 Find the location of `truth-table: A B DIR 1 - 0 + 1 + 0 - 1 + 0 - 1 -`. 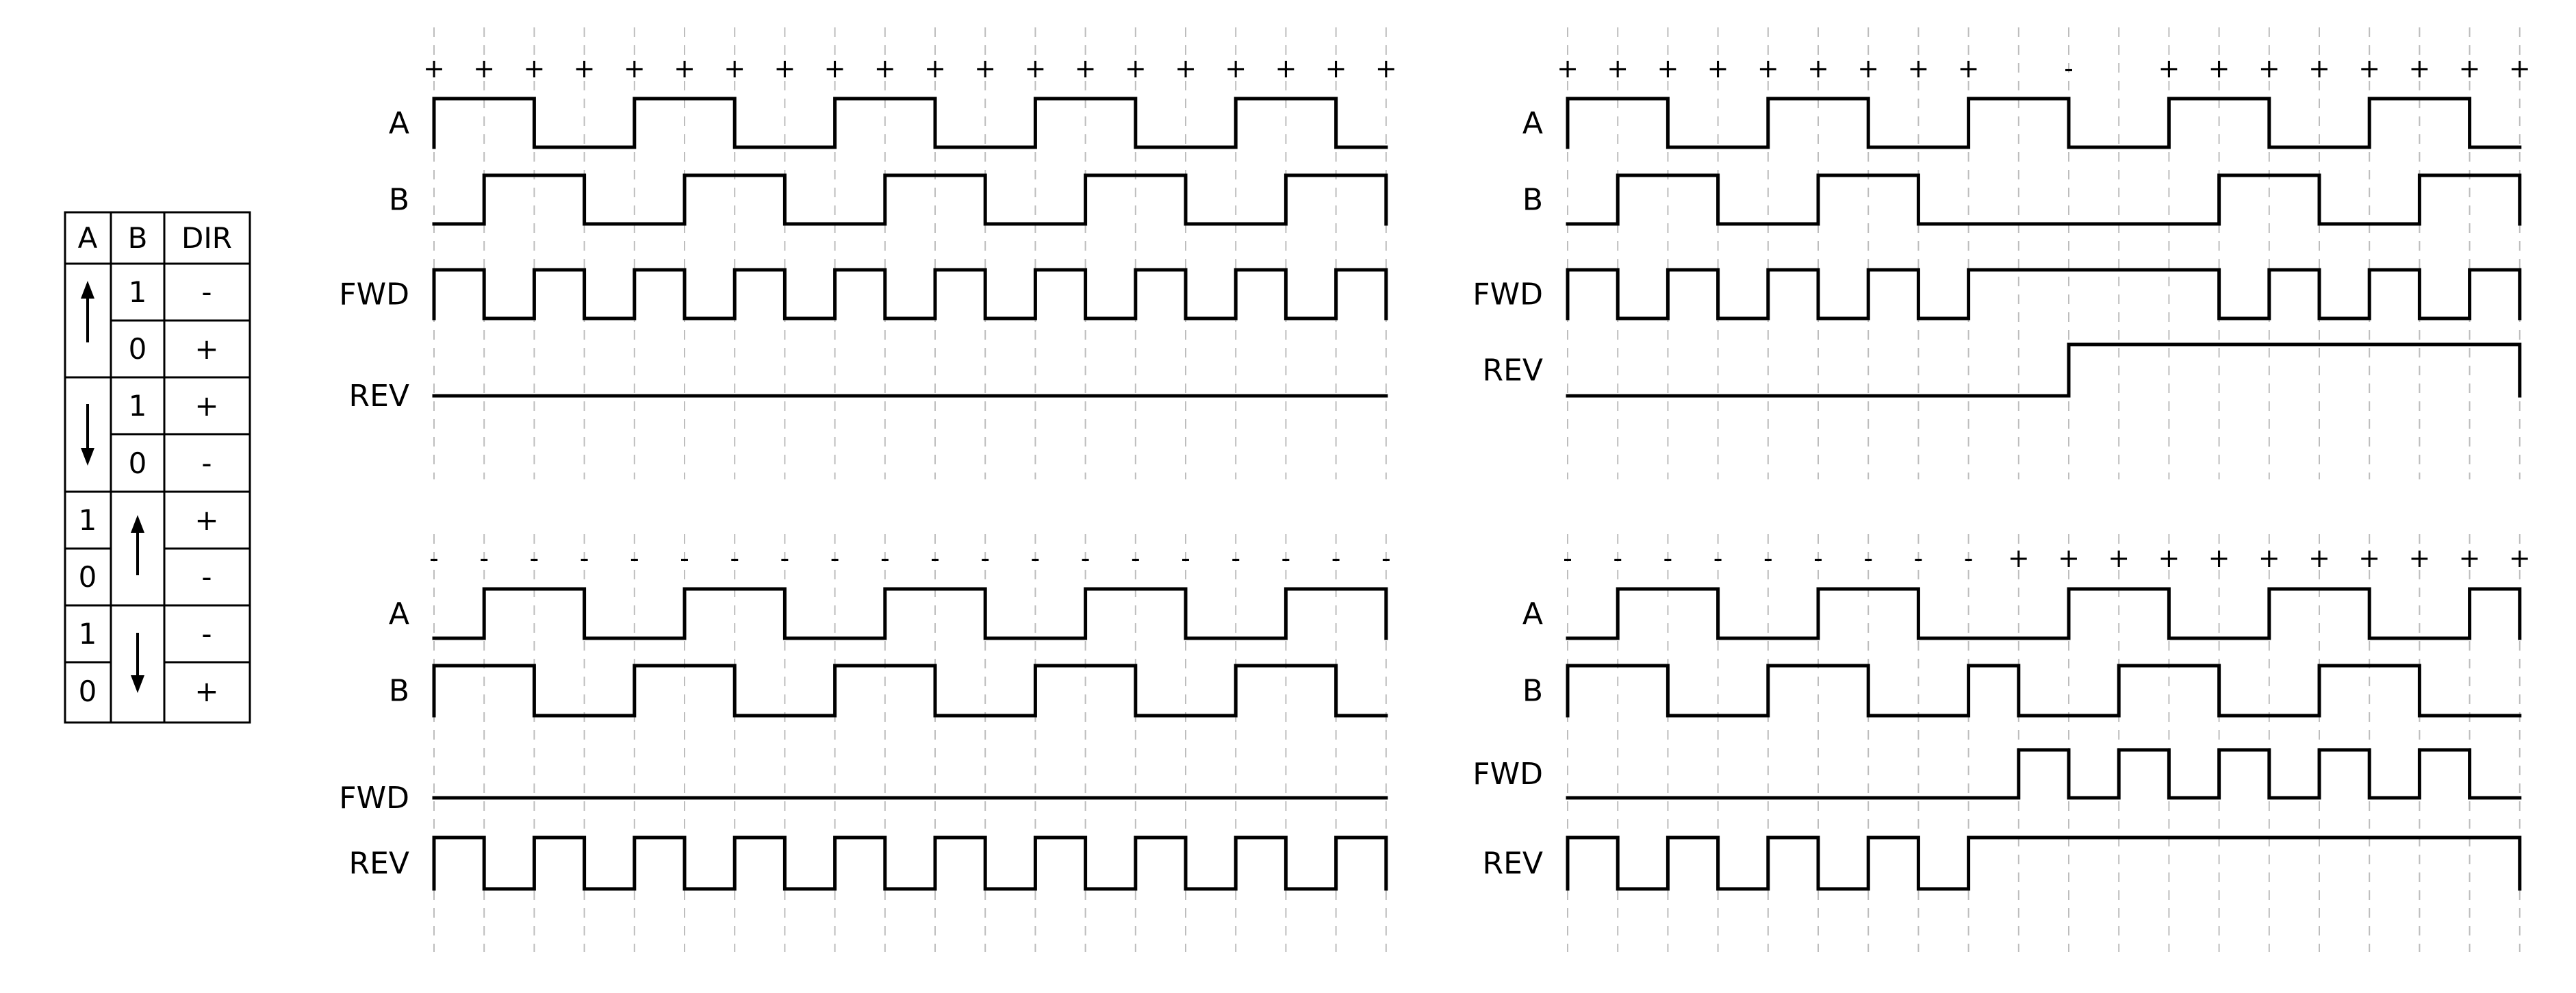

truth-table: A B DIR 1 - 0 + 1 + 0 - 1 + 0 - 1 - is located at coordinates (157, 467).